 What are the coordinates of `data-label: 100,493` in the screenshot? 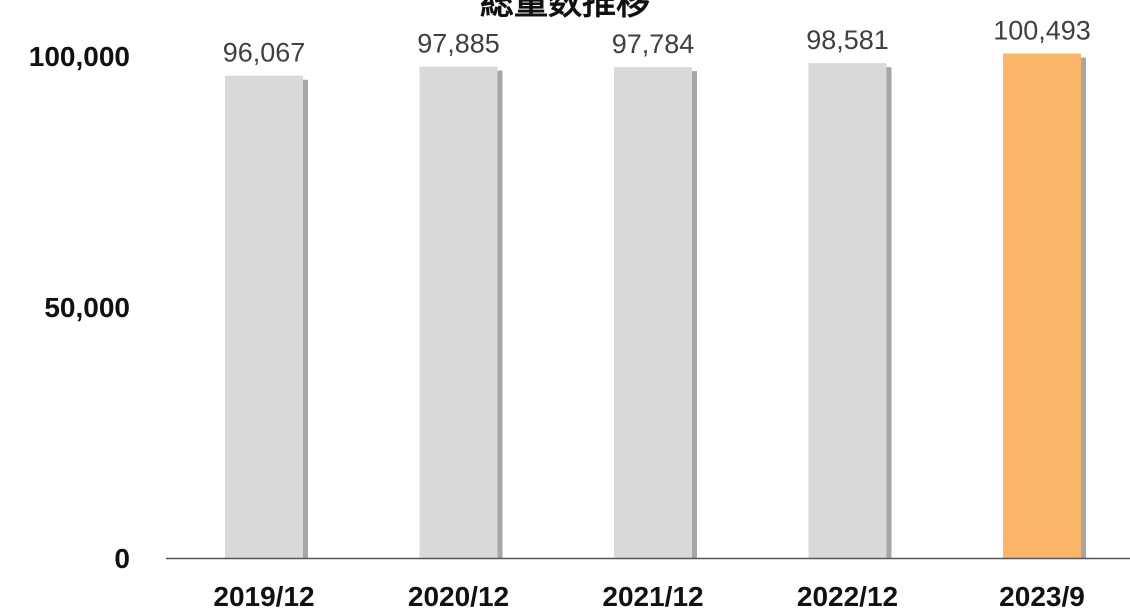 It's located at (1042, 31).